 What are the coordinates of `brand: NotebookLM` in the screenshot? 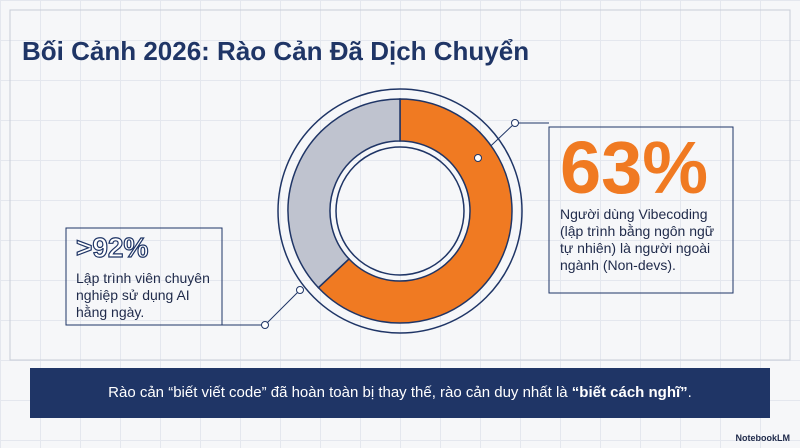 It's located at (763, 438).